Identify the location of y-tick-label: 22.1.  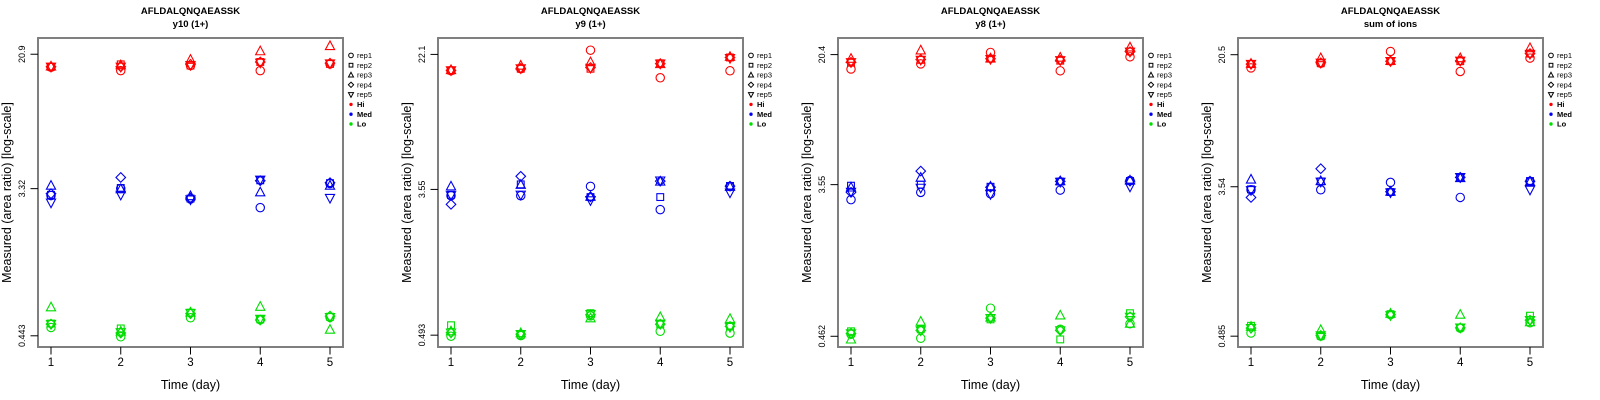
(422, 55).